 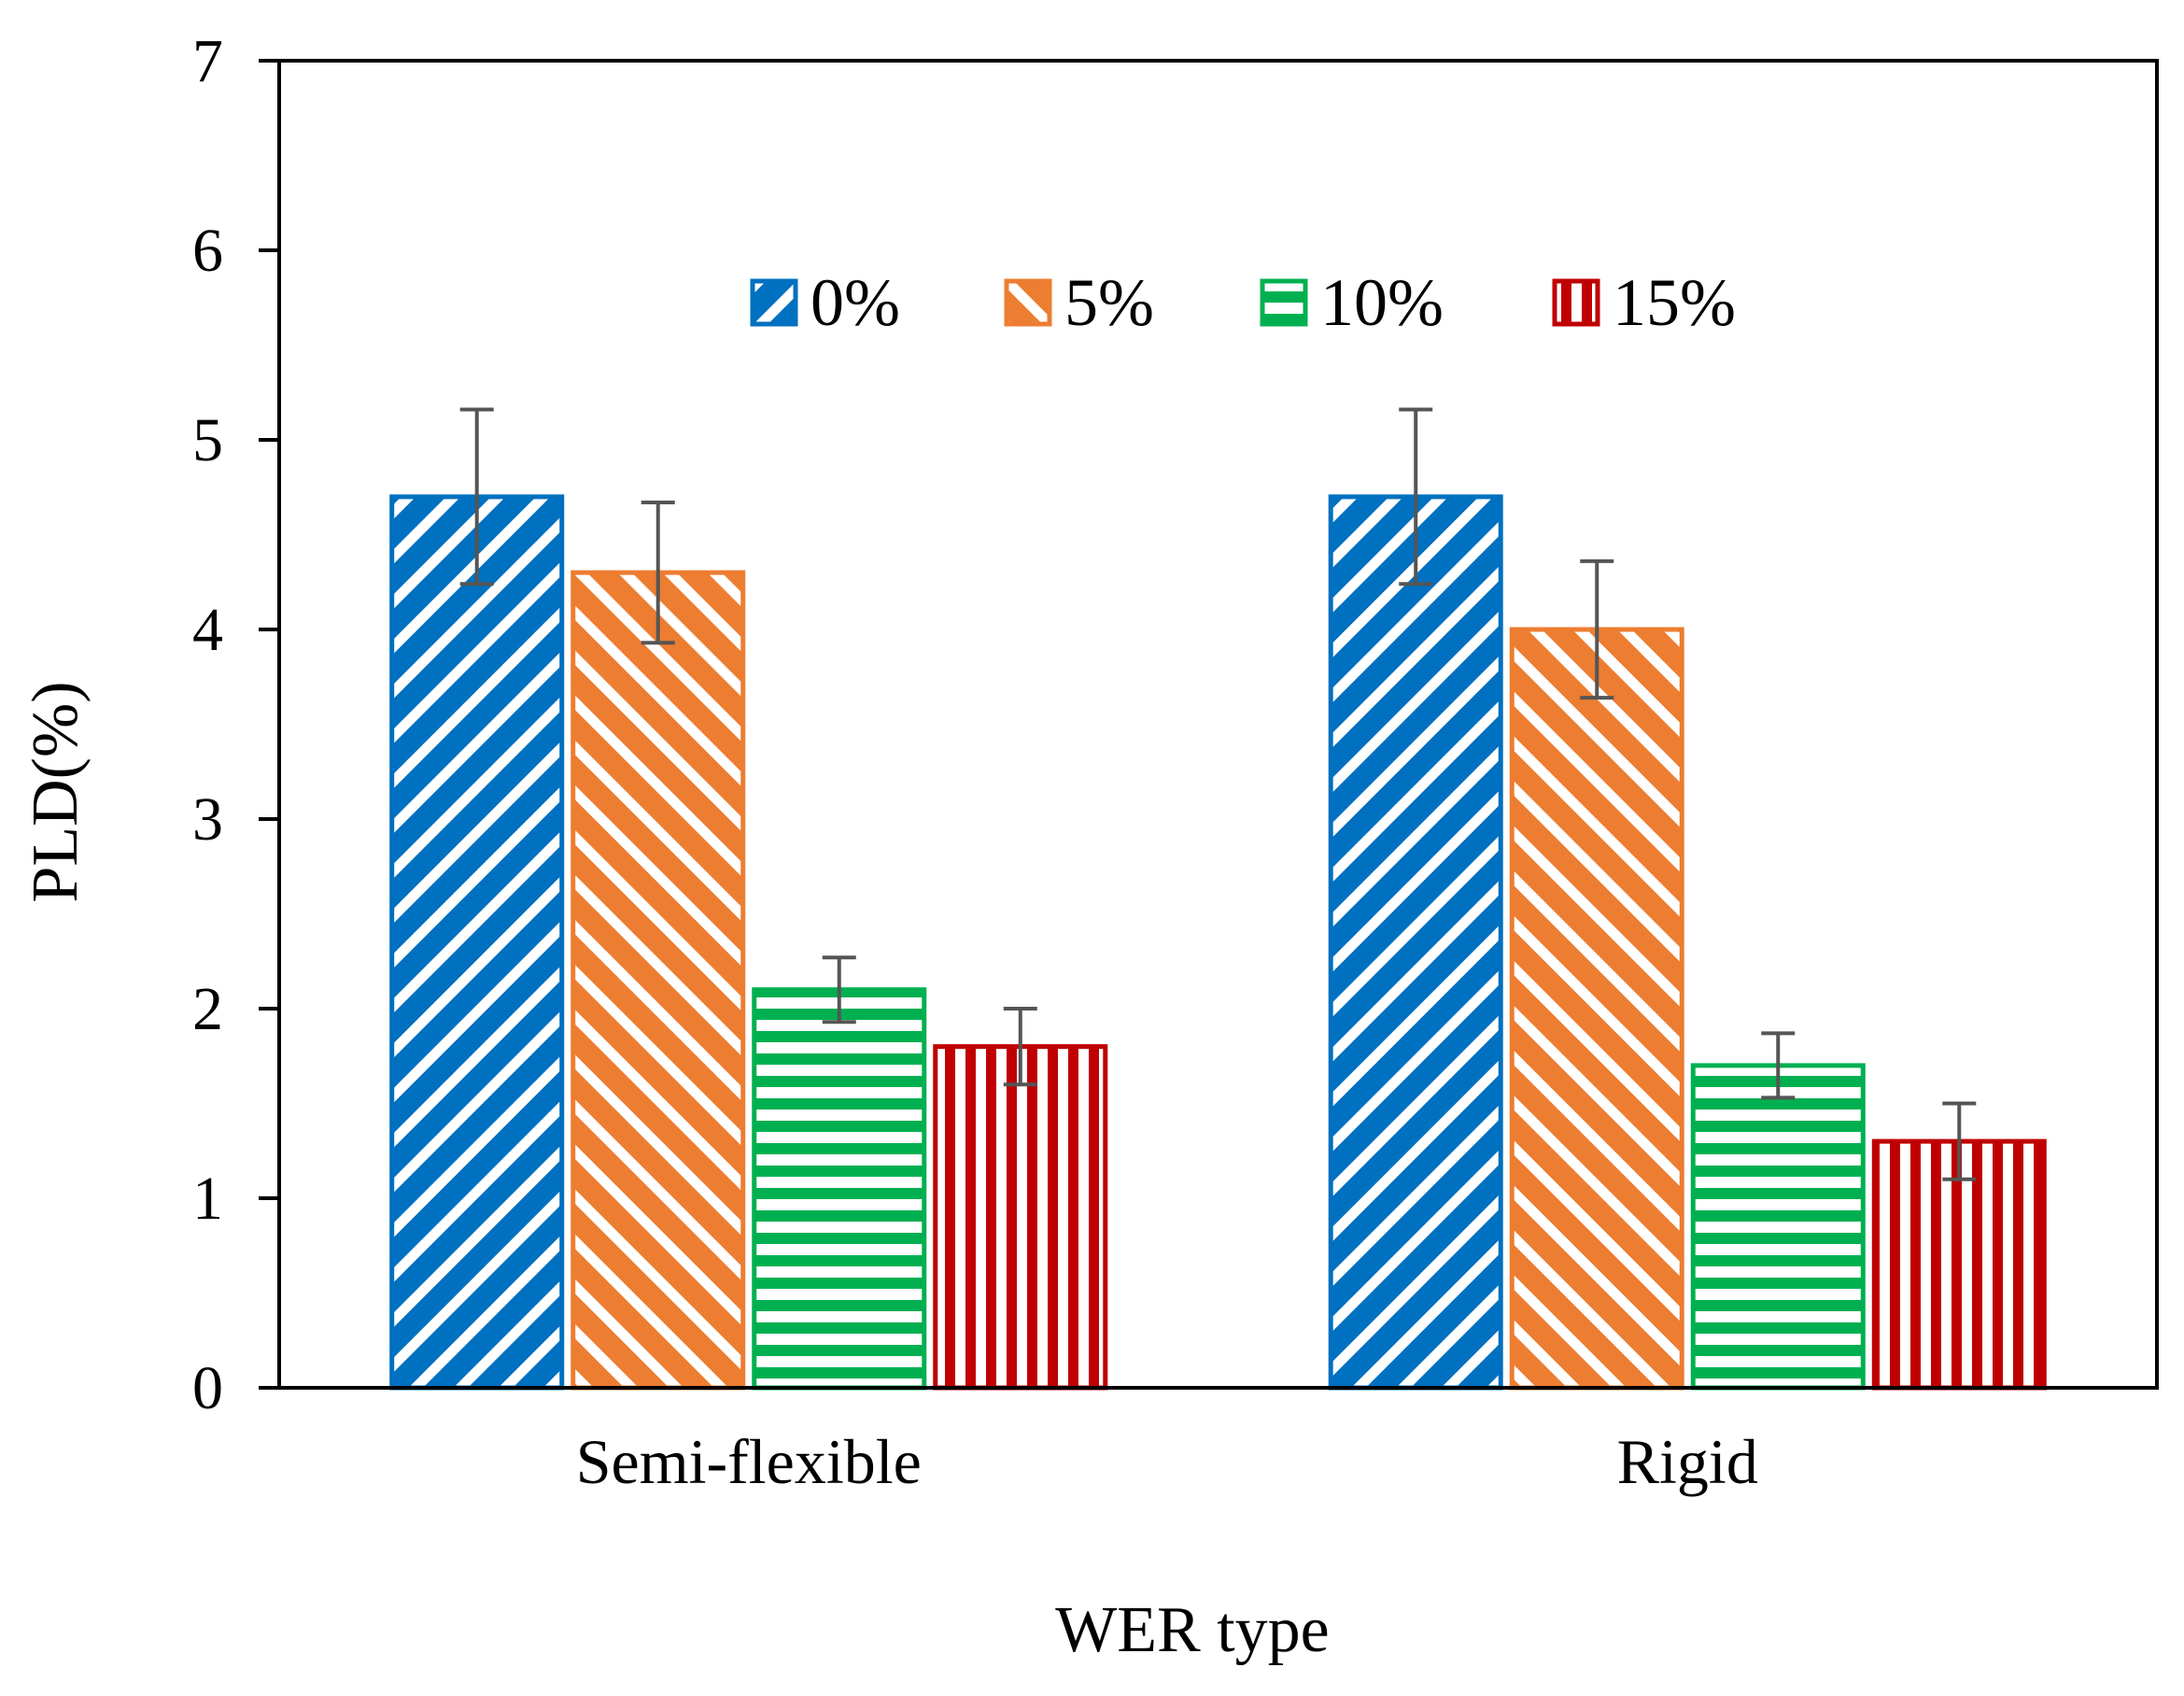 I want to click on y-tick-label: 7, so click(x=207, y=61).